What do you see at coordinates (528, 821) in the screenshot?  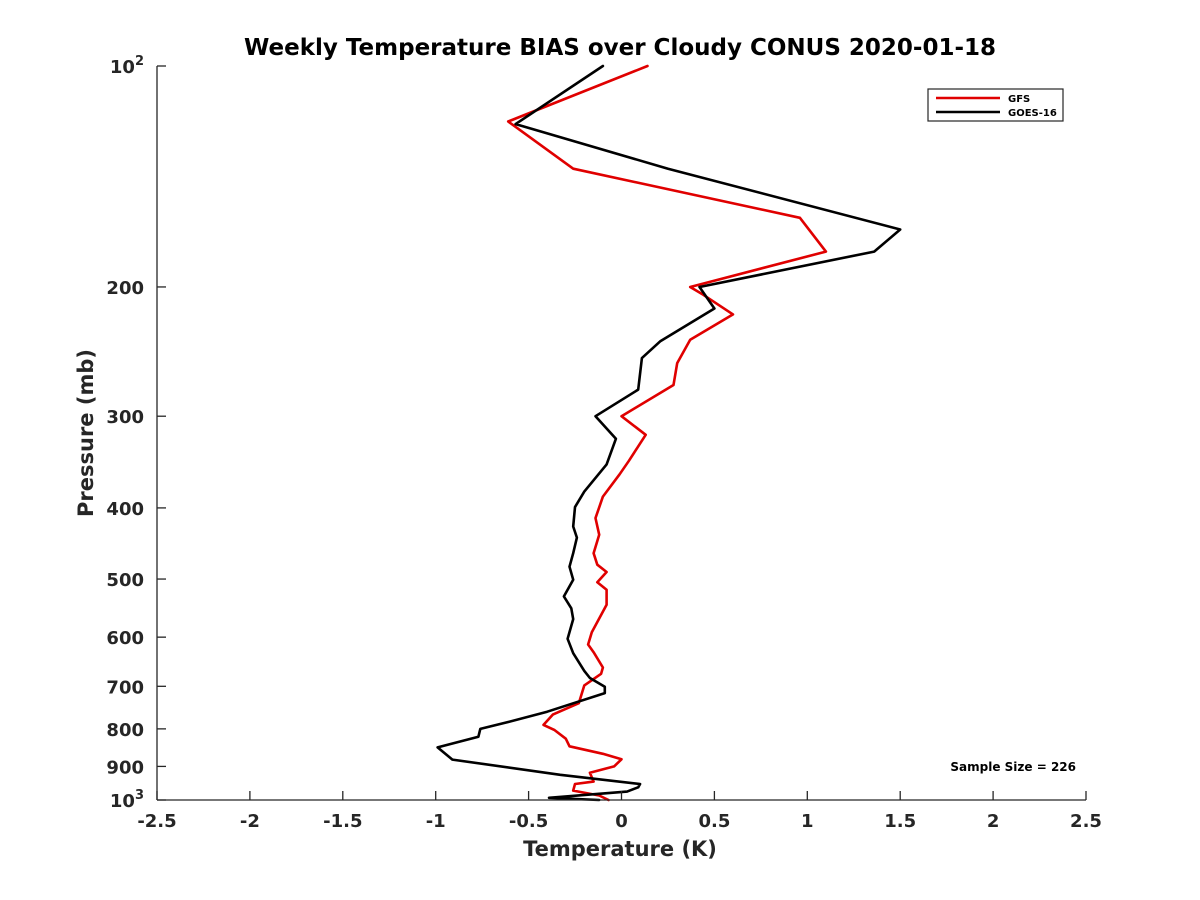 I see `x-tick-label: -0.5` at bounding box center [528, 821].